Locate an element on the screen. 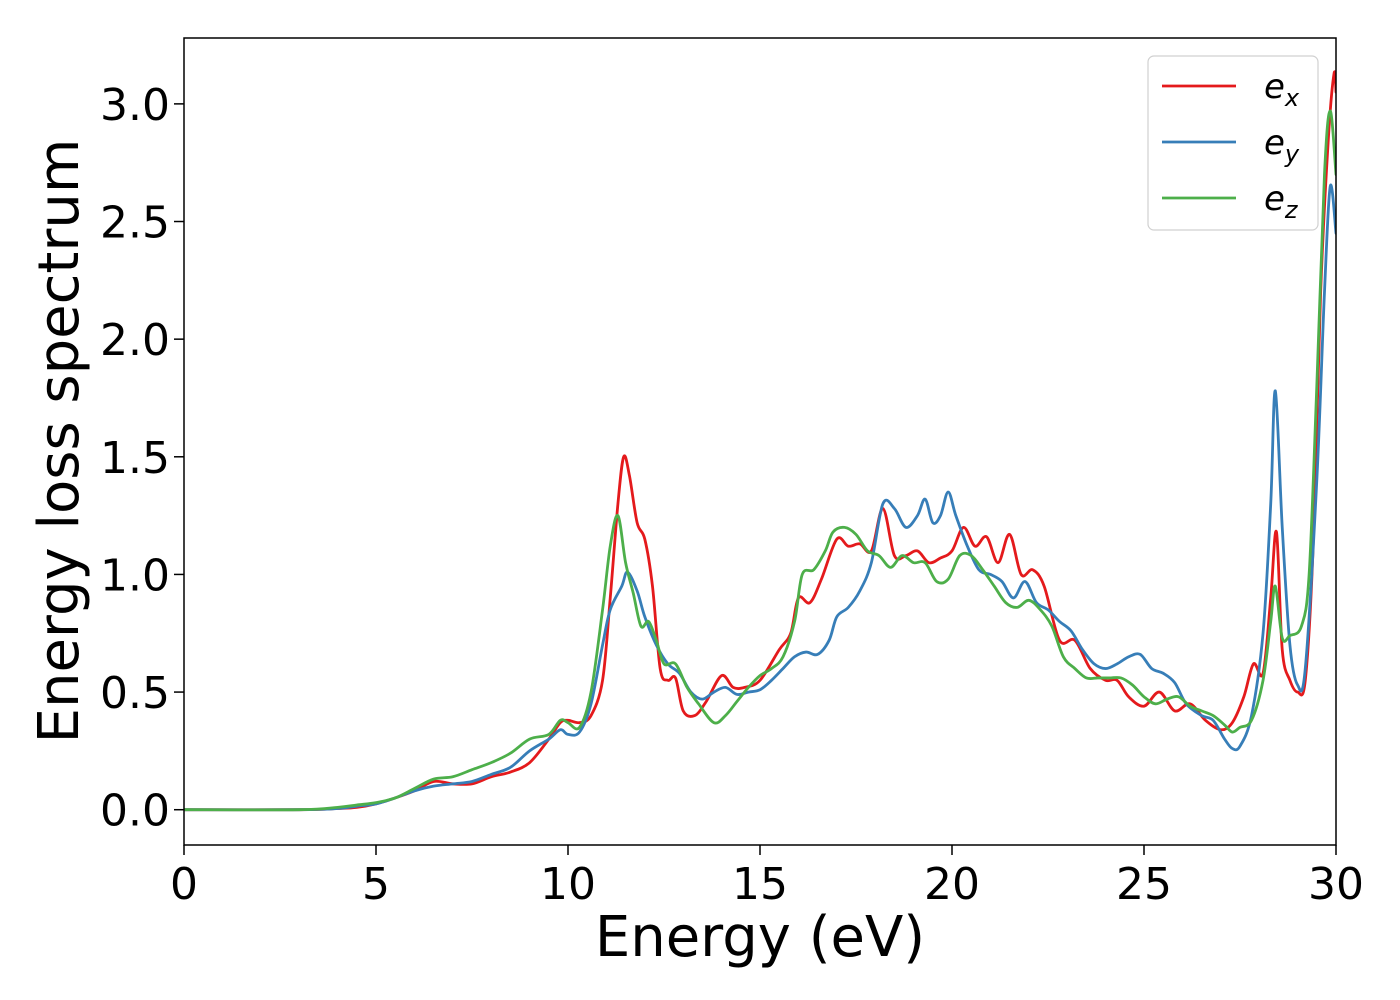 This screenshot has height=1000, width=1400. x-tick-label-6: 30 is located at coordinates (1336, 884).